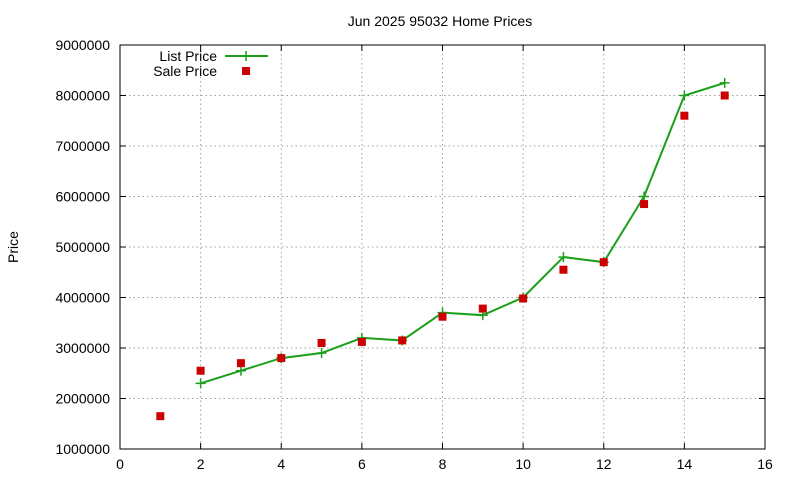  What do you see at coordinates (82, 45) in the screenshot?
I see `y-tick-label: 9000000` at bounding box center [82, 45].